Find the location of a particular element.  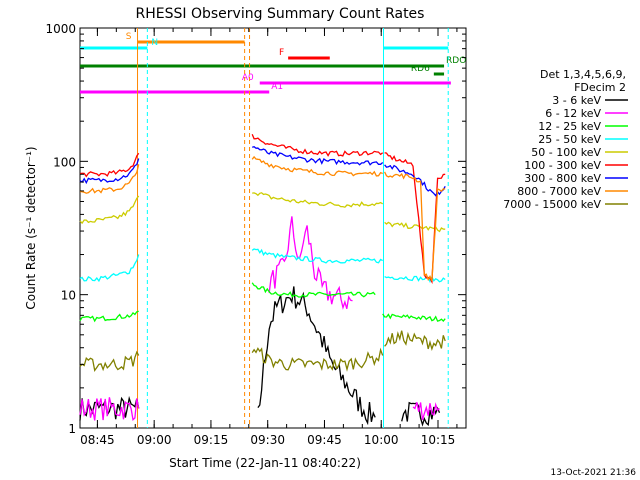

legend-label-3: 25 - 50 keV is located at coordinates (569, 139).